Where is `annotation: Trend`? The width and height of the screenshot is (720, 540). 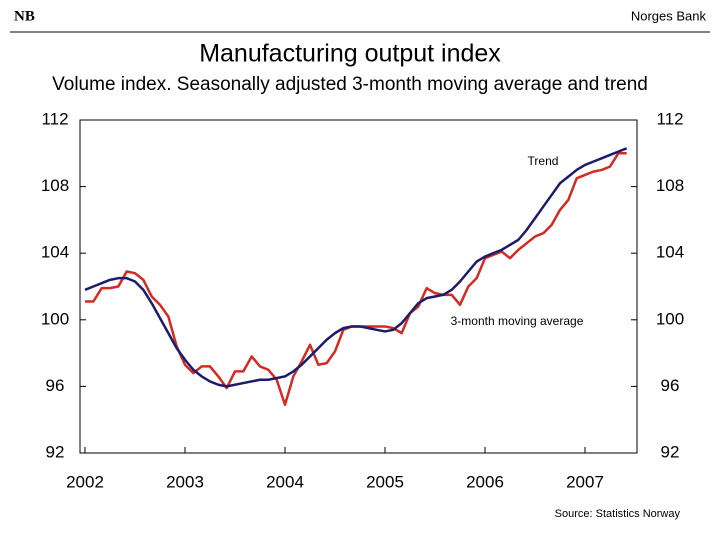
annotation: Trend is located at coordinates (543, 161).